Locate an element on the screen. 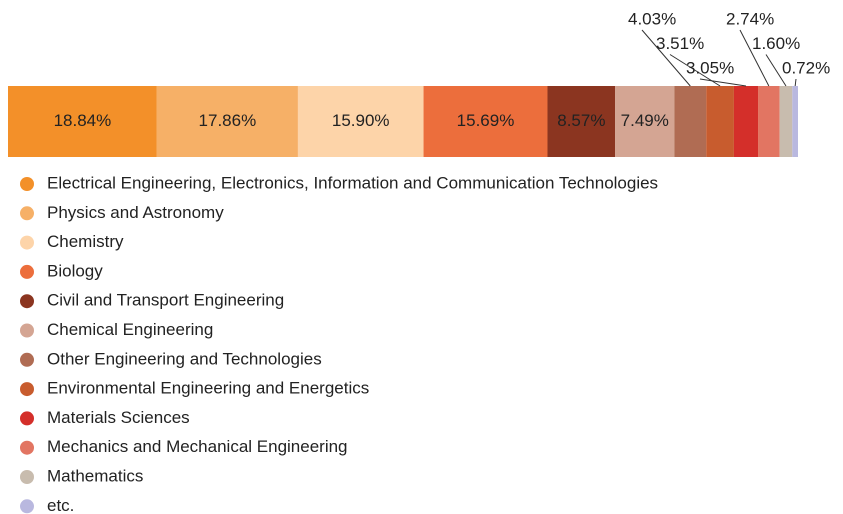 Image resolution: width=843 pixels, height=514 pixels. value-label: 15.69% is located at coordinates (486, 120).